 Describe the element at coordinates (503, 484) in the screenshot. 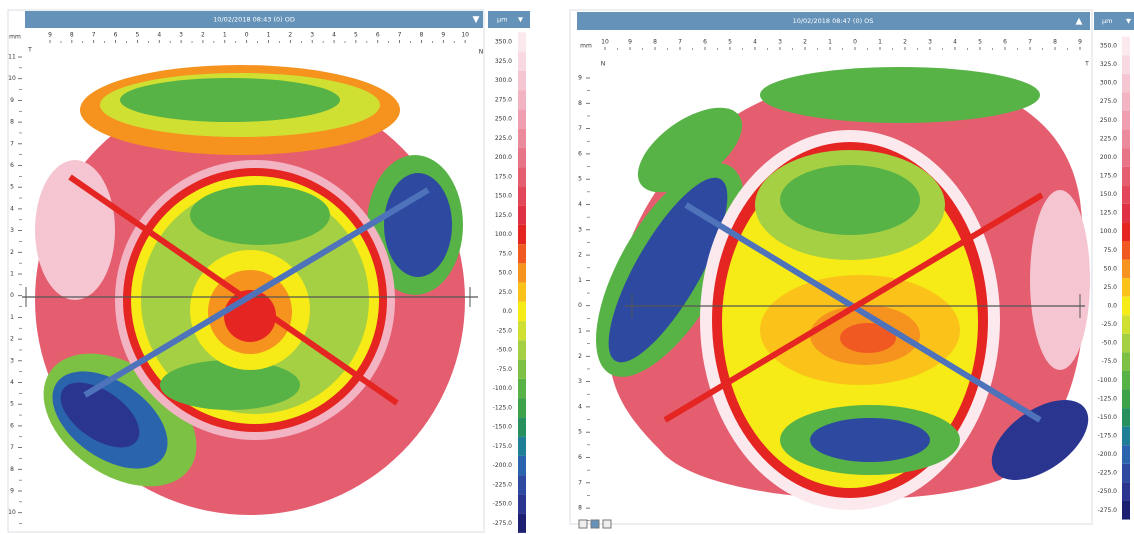

I see `scale-label: -225.0` at that location.